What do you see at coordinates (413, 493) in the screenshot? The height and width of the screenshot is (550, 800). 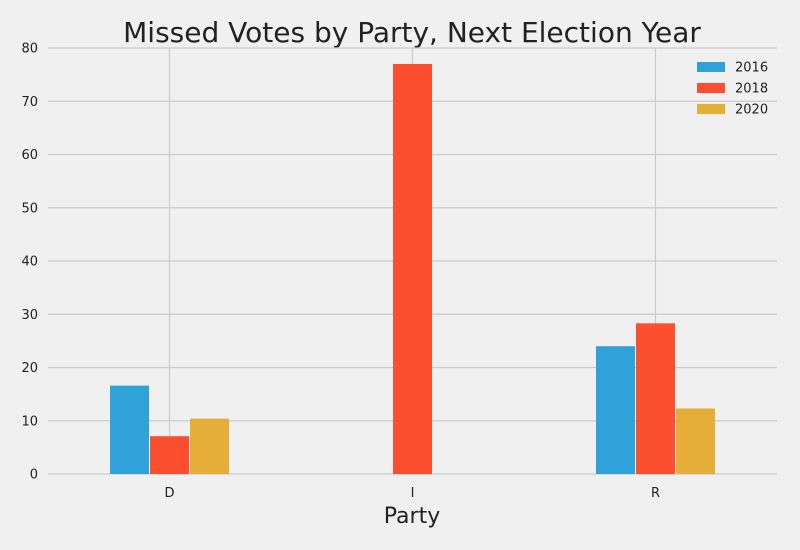 I see `x-tick-label: I` at bounding box center [413, 493].